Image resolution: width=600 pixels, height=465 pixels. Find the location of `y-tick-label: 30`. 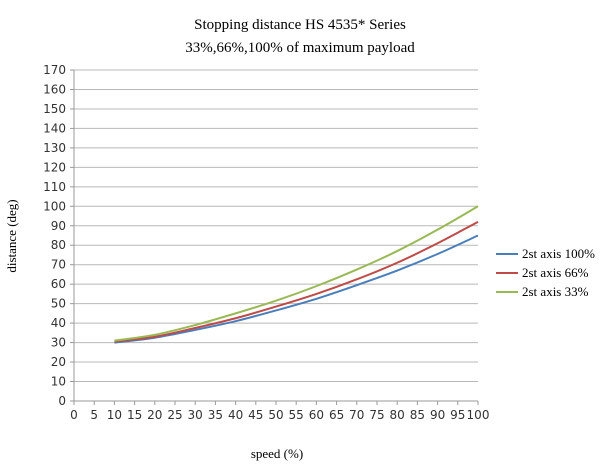

y-tick-label: 30 is located at coordinates (58, 343).